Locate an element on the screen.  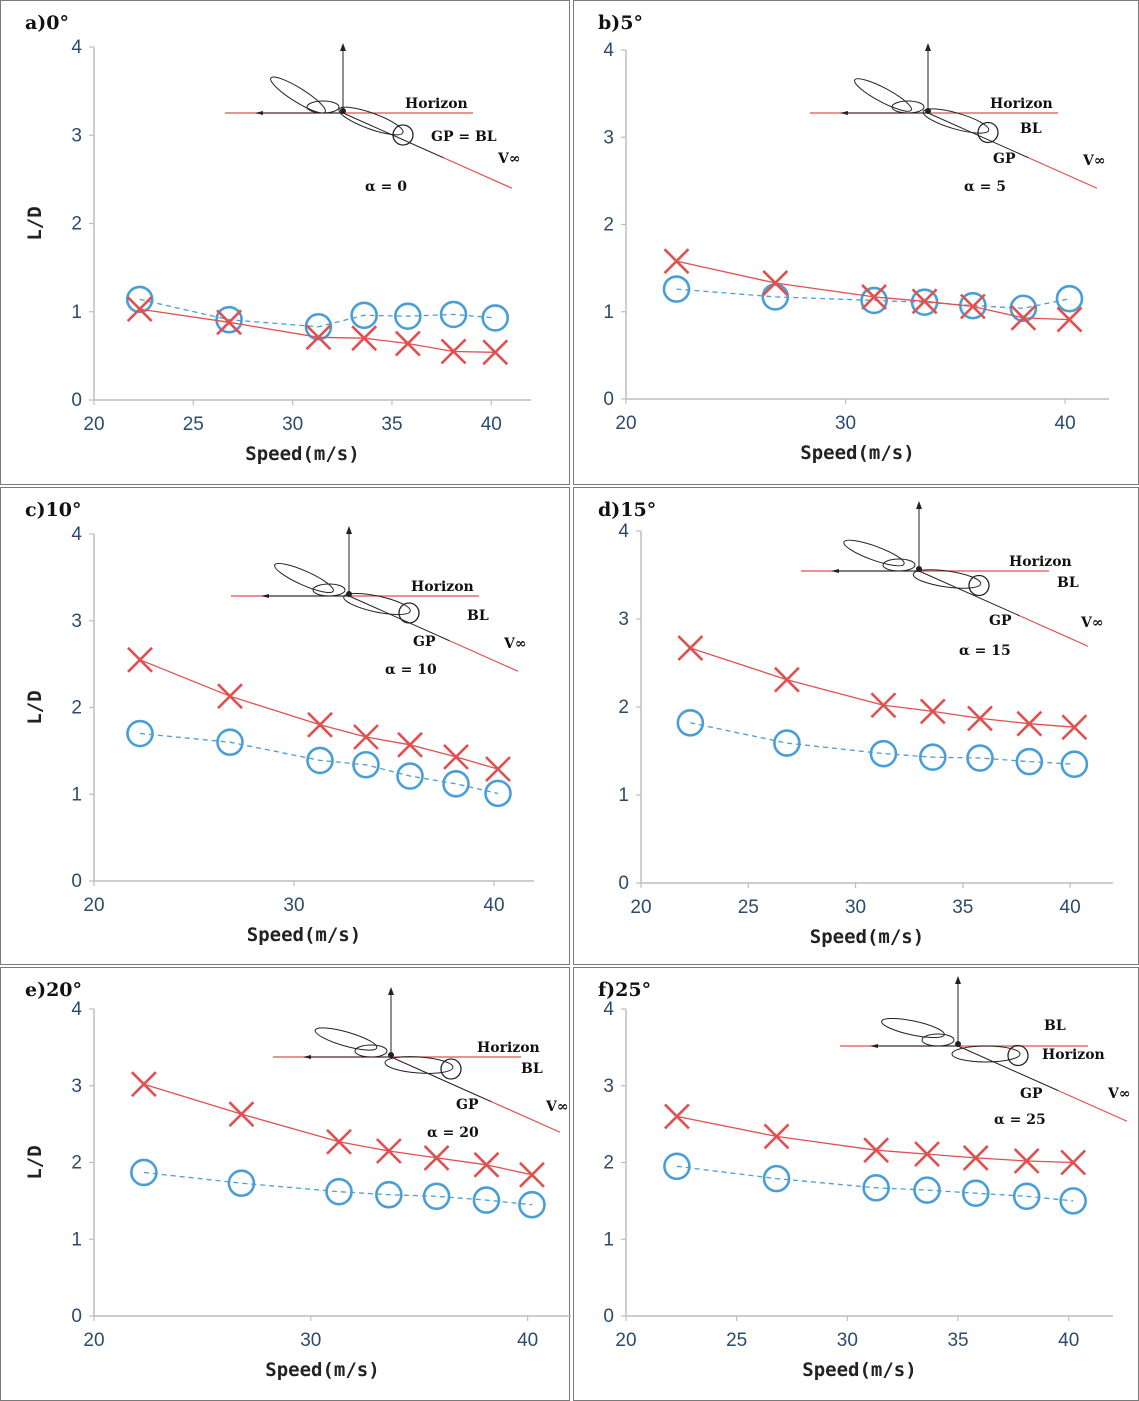
attitude-diagram: Horizon BL GP V∞ α = 15 is located at coordinates (952, 580).